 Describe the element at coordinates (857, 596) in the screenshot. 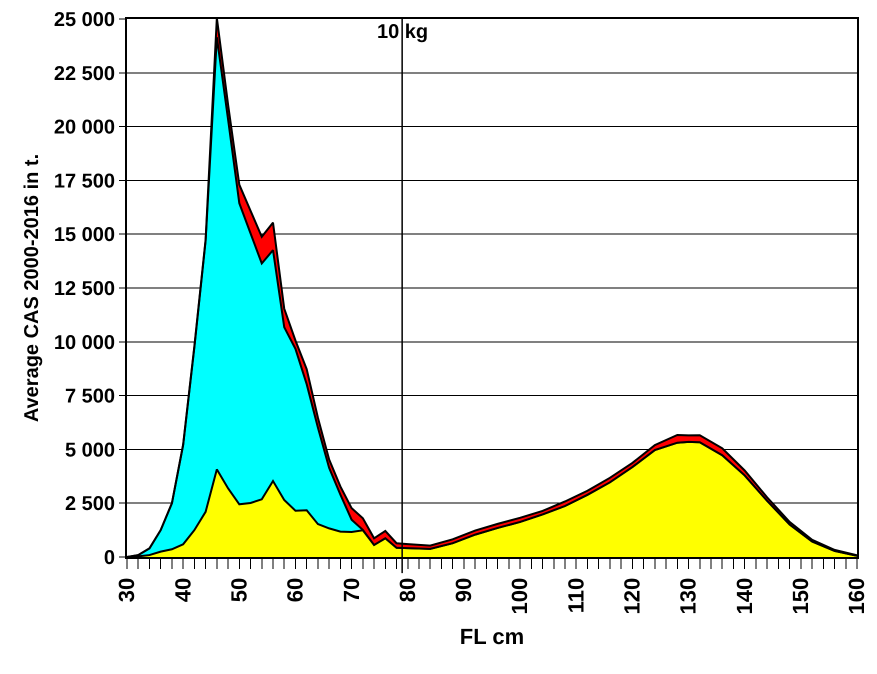

I see `x-tick-label: 160` at that location.